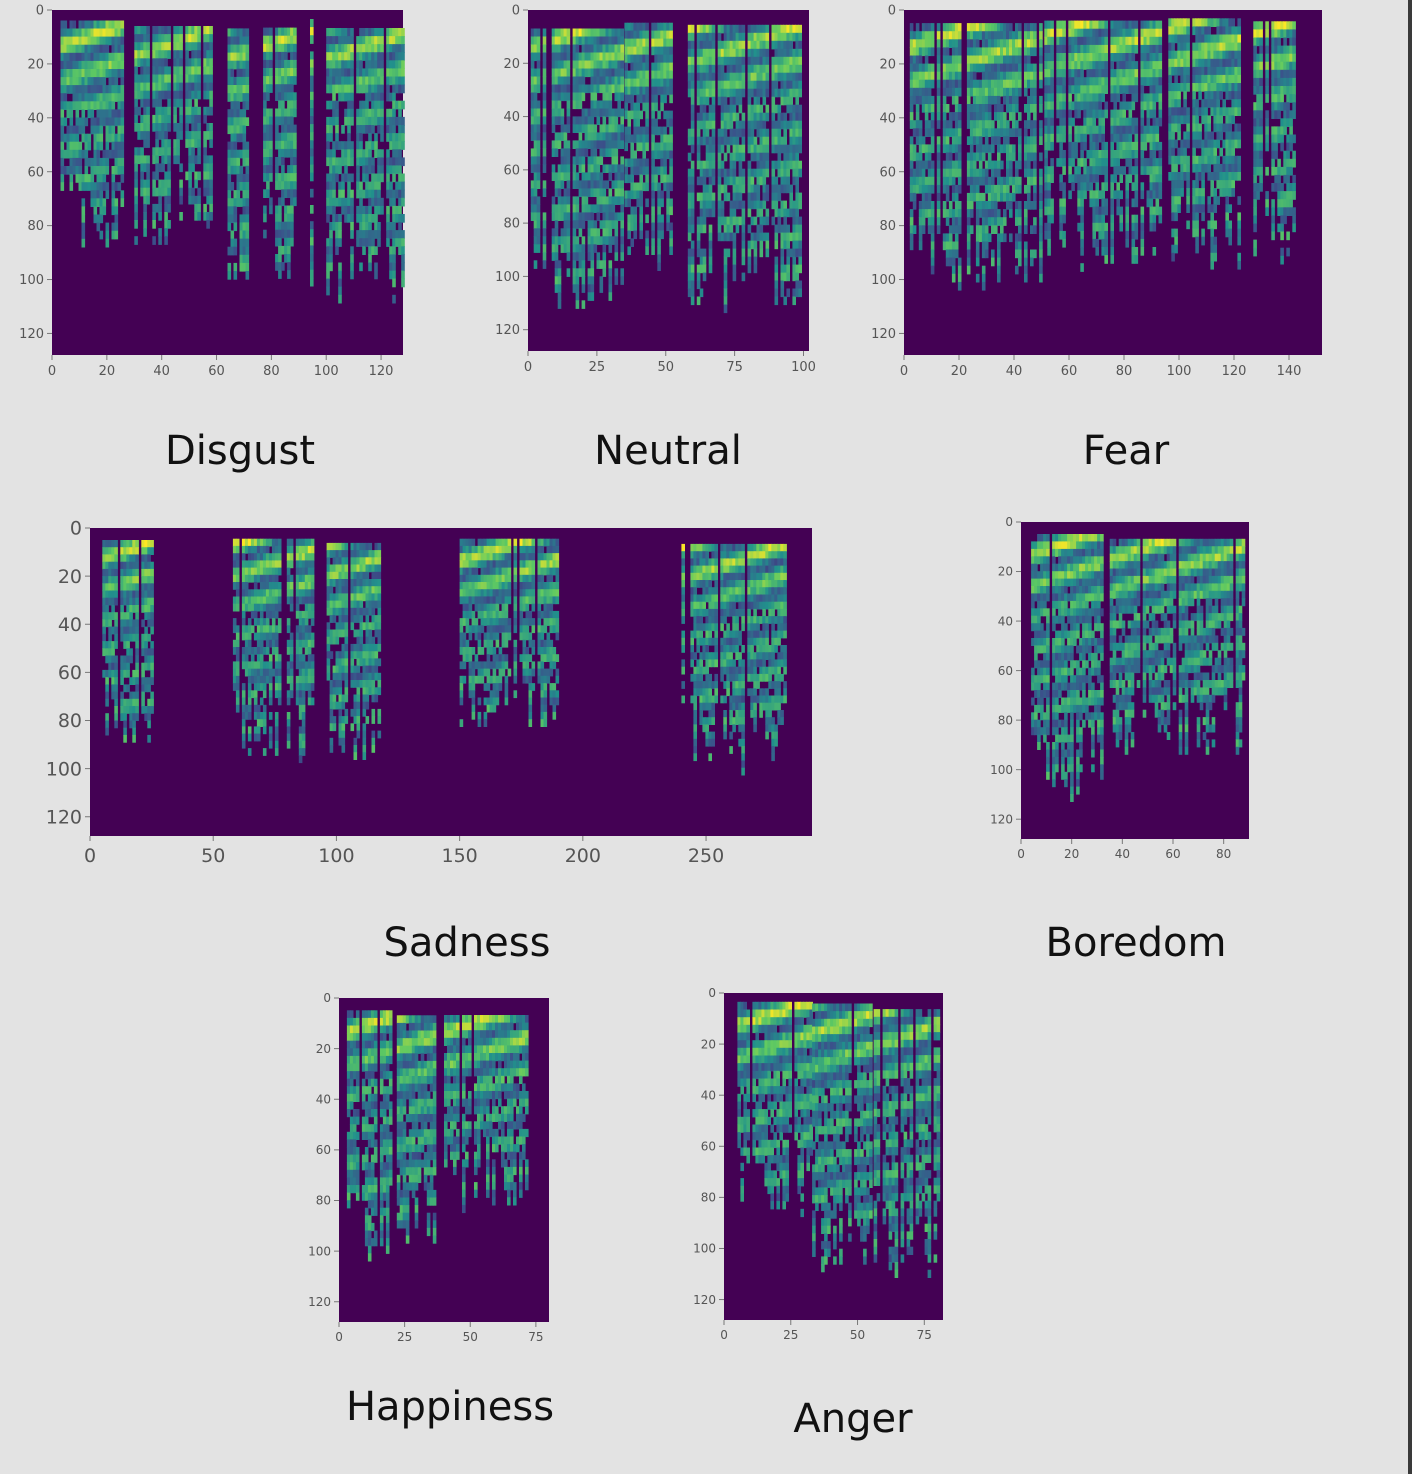 The width and height of the screenshot is (1412, 1474). I want to click on y-tick-label: 80, so click(35, 226).